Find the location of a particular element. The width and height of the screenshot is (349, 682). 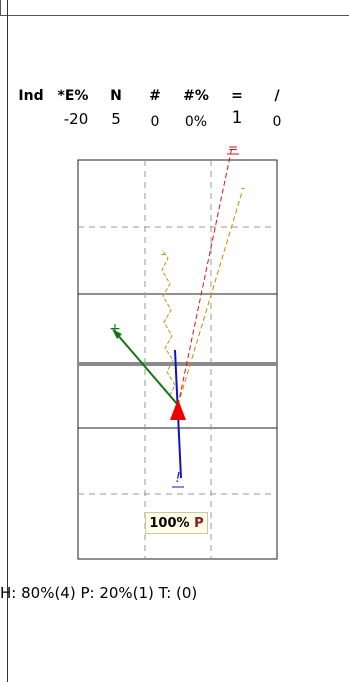

green-arrow-label: + is located at coordinates (115, 329).